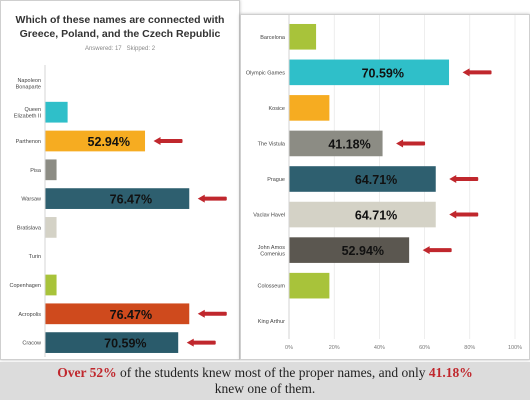  I want to click on category-label: Turin, so click(35, 257).